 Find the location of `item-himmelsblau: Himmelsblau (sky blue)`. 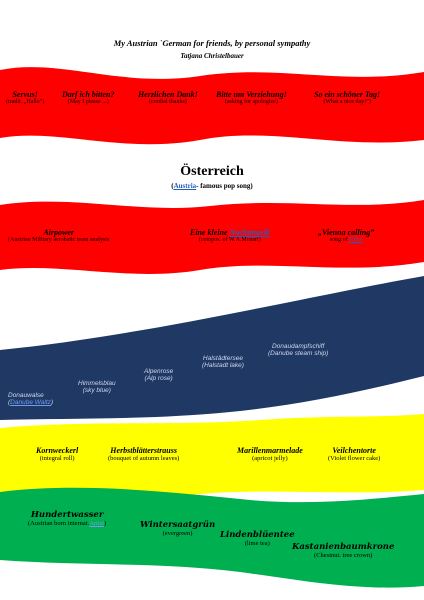

item-himmelsblau: Himmelsblau (sky blue) is located at coordinates (97, 387).